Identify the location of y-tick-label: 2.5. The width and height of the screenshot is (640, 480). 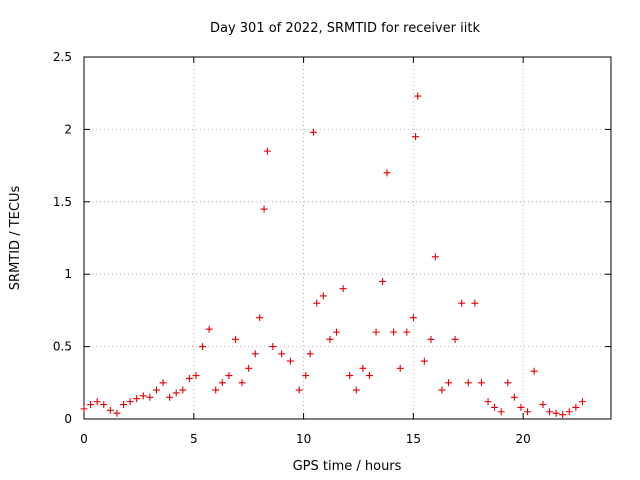
(62, 57).